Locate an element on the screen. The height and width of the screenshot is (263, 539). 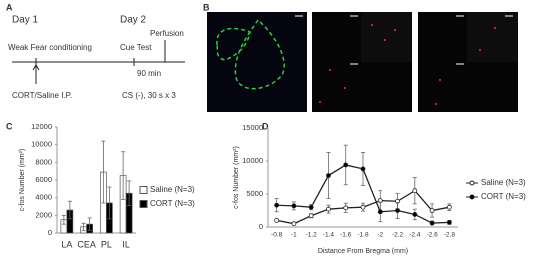
timeline is located at coordinates (98, 62).